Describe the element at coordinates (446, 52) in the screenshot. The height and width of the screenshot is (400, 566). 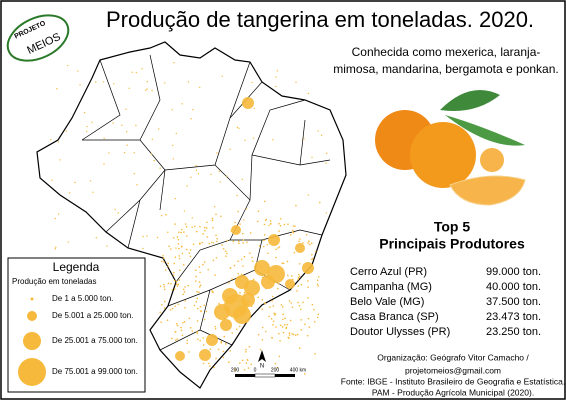
I see `subtitle: Conhecida como mexerica, laranja-` at that location.